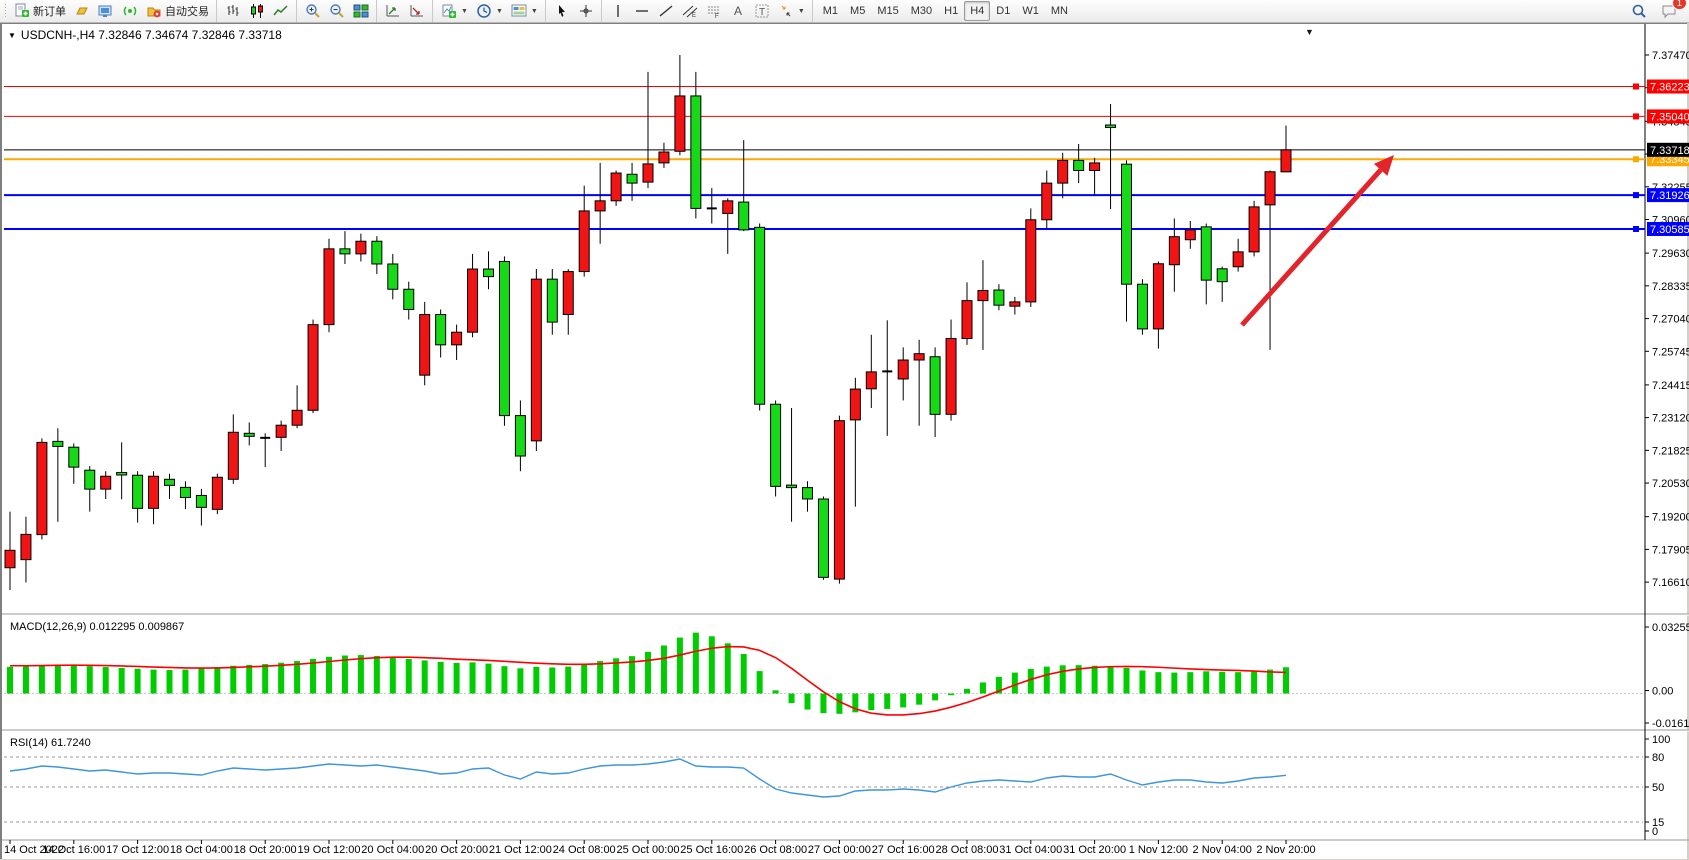  I want to click on chart-shift-marker-icon: ▼, so click(1309, 32).